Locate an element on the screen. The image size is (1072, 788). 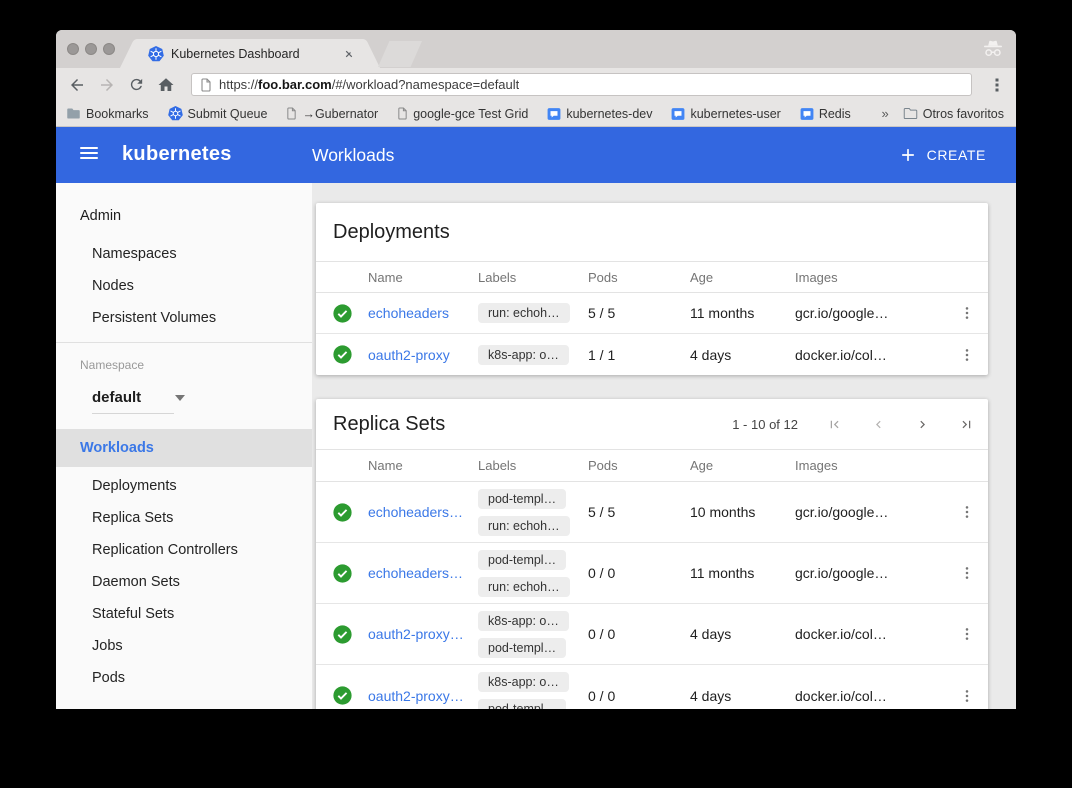
age-cell: 10 months is located at coordinates (723, 512).